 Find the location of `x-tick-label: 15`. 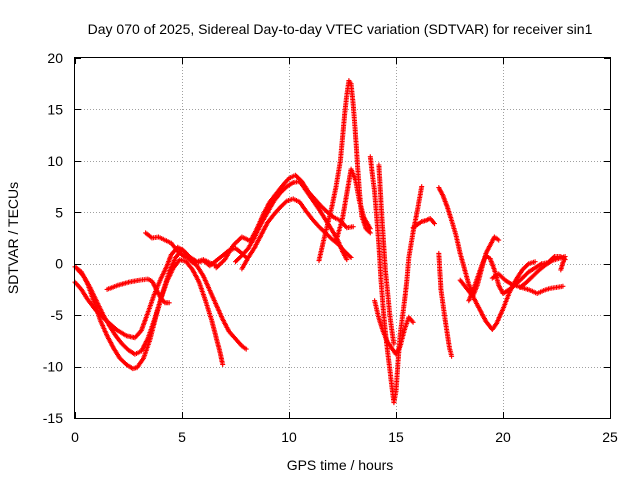

x-tick-label: 15 is located at coordinates (396, 437).